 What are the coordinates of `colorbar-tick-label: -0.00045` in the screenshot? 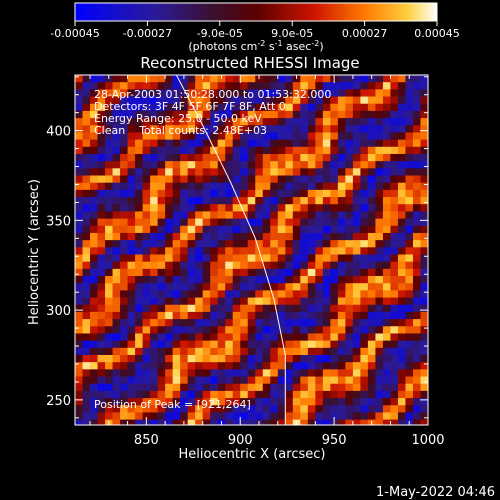 It's located at (74, 33).